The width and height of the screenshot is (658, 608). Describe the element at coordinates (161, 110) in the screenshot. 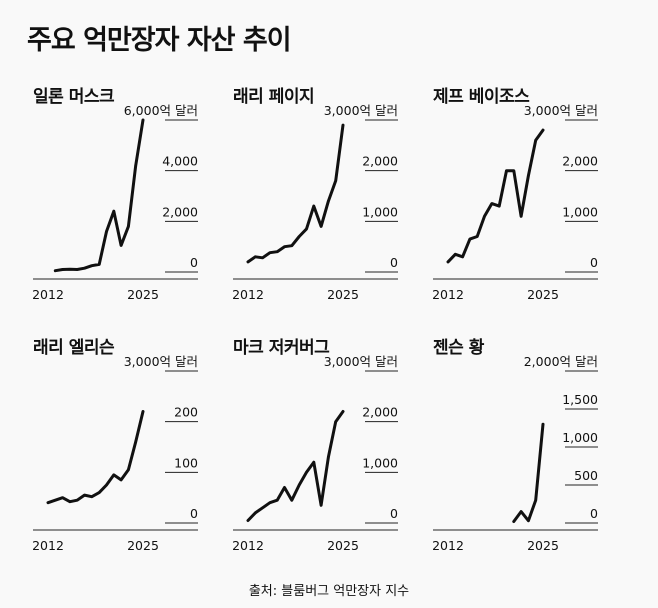

I see `y-tick-label: 6,000억 달러` at that location.